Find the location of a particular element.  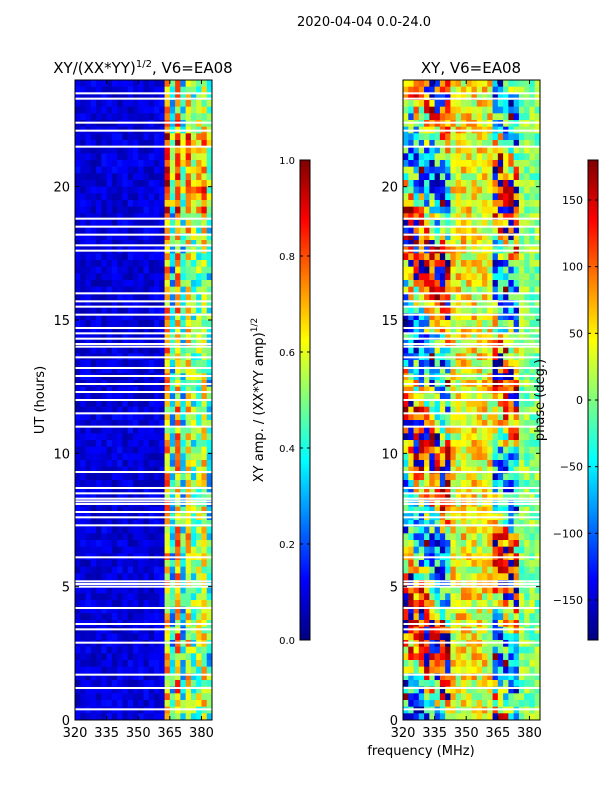

colorbar-tick-label: 0.0 is located at coordinates (287, 641).